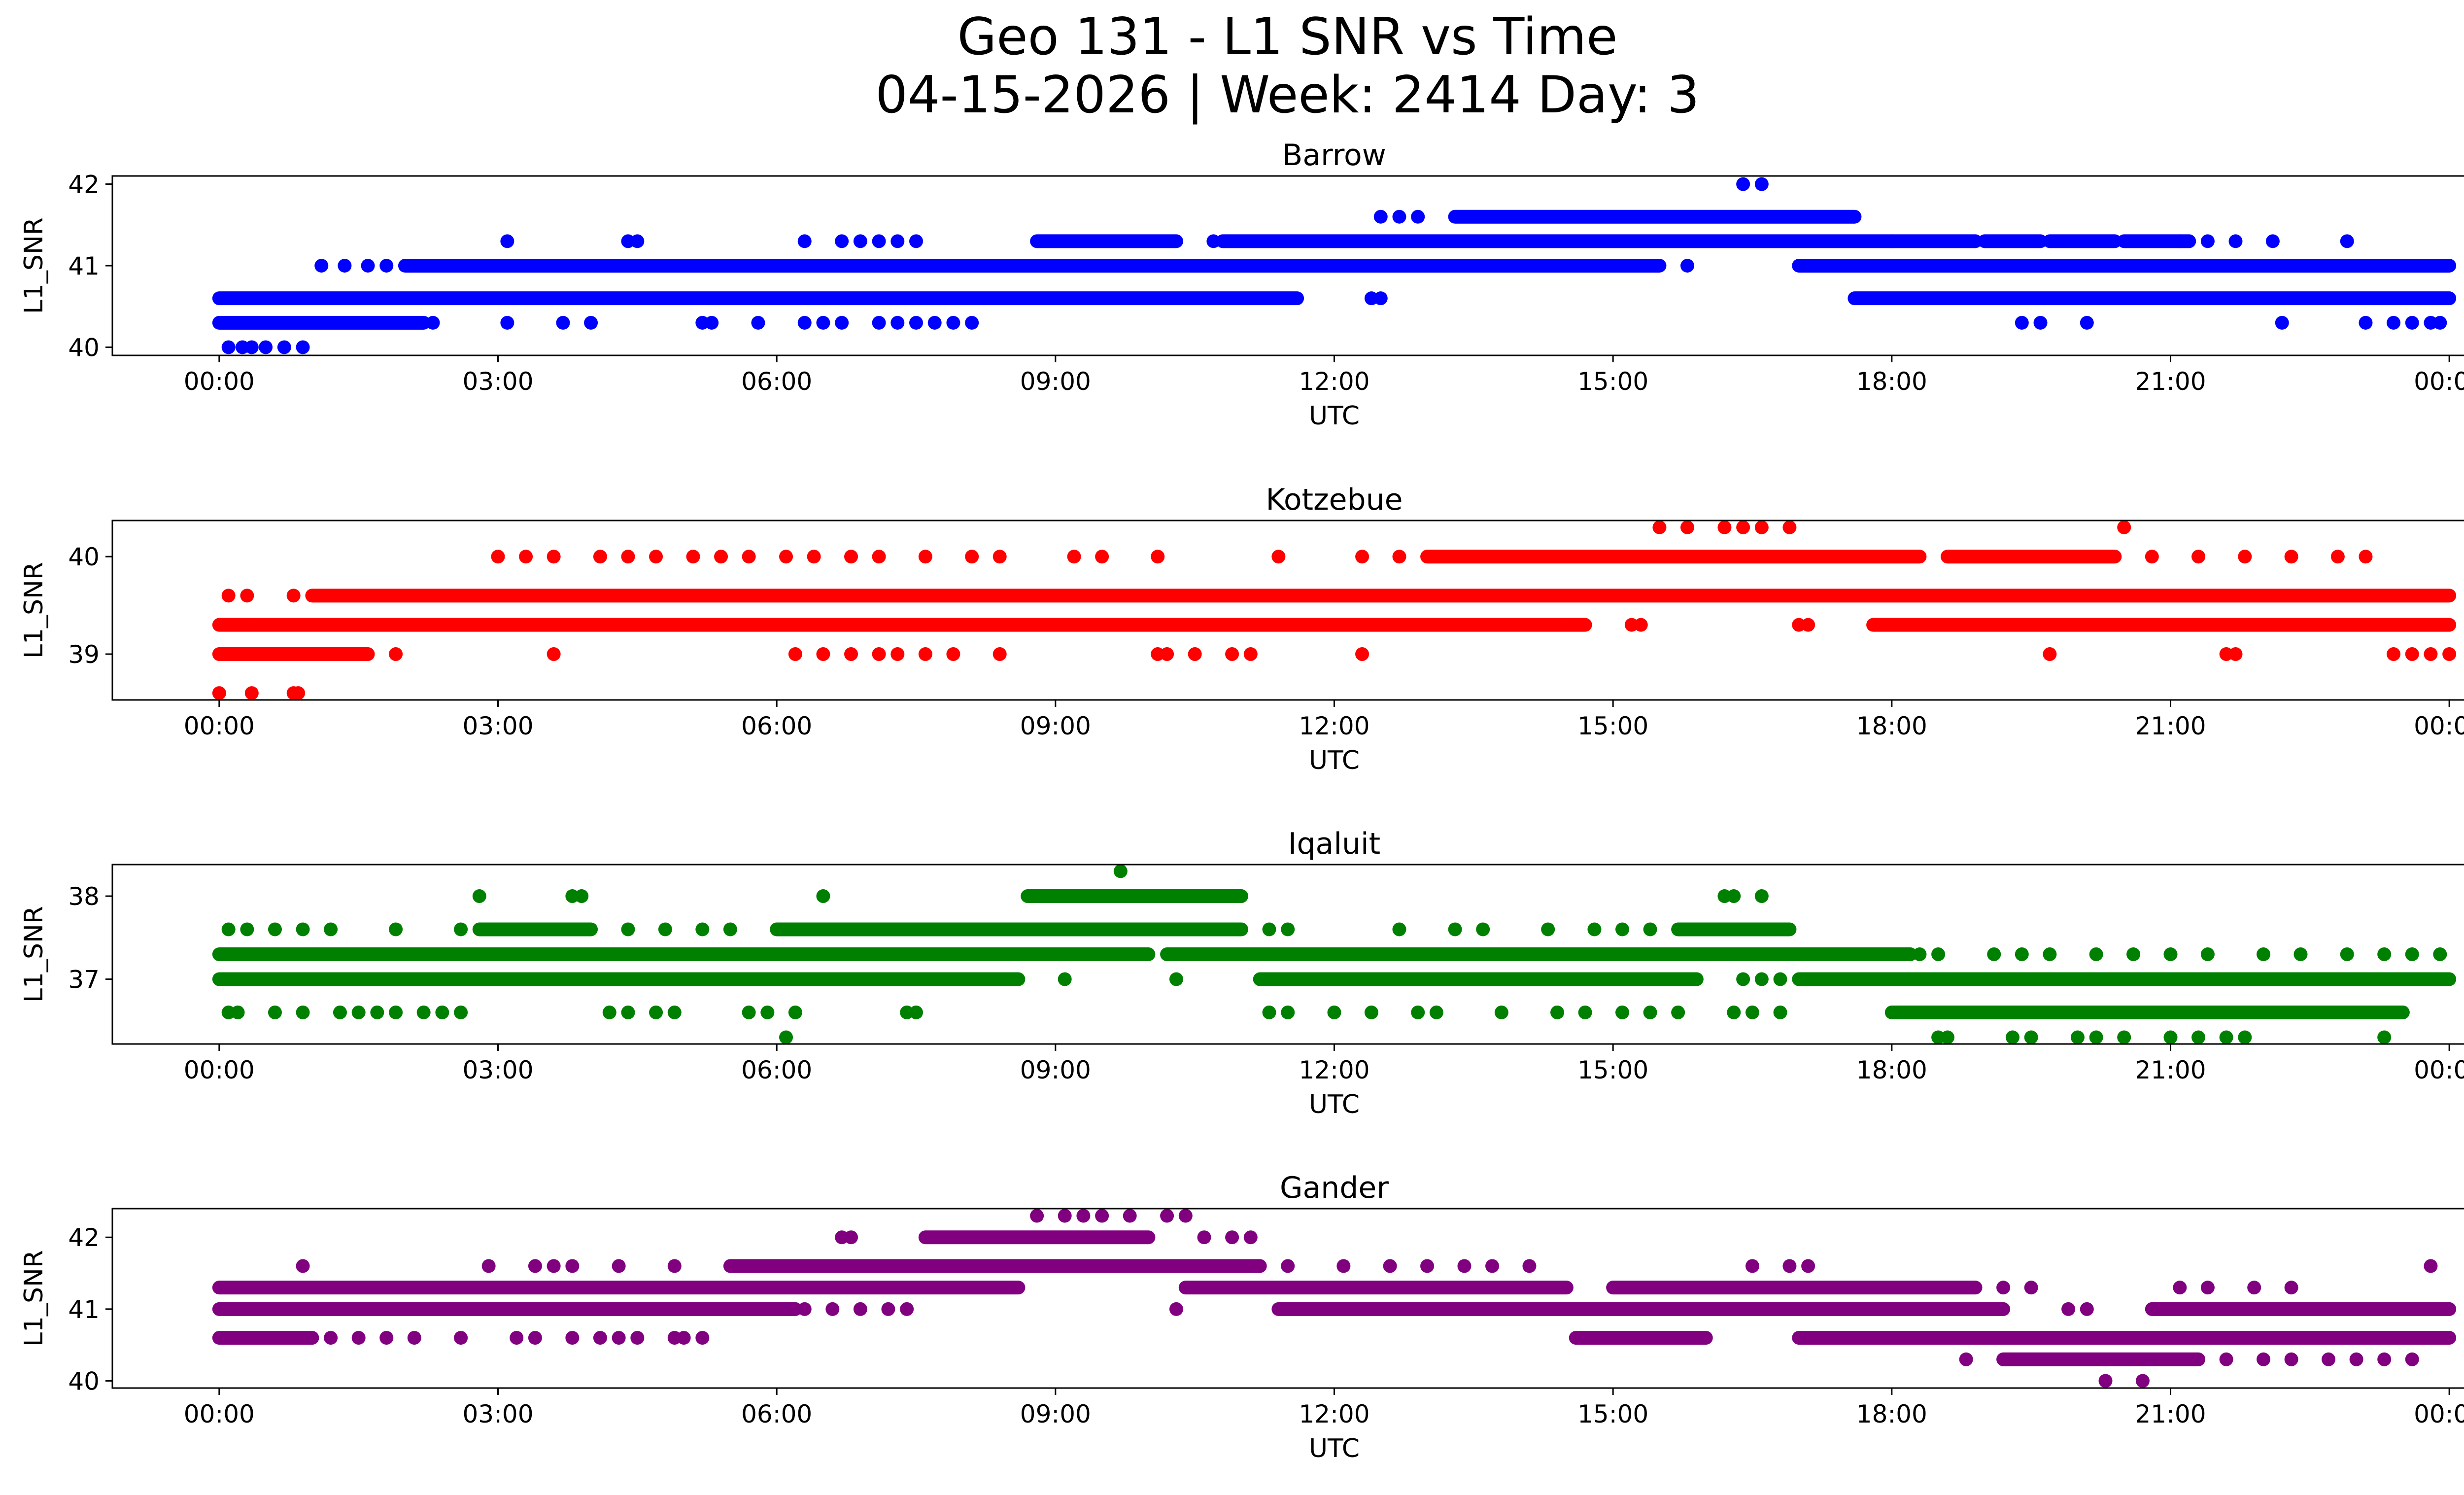 The width and height of the screenshot is (2464, 1495). I want to click on x-axis-label-iqaluit: UTC, so click(1334, 1104).